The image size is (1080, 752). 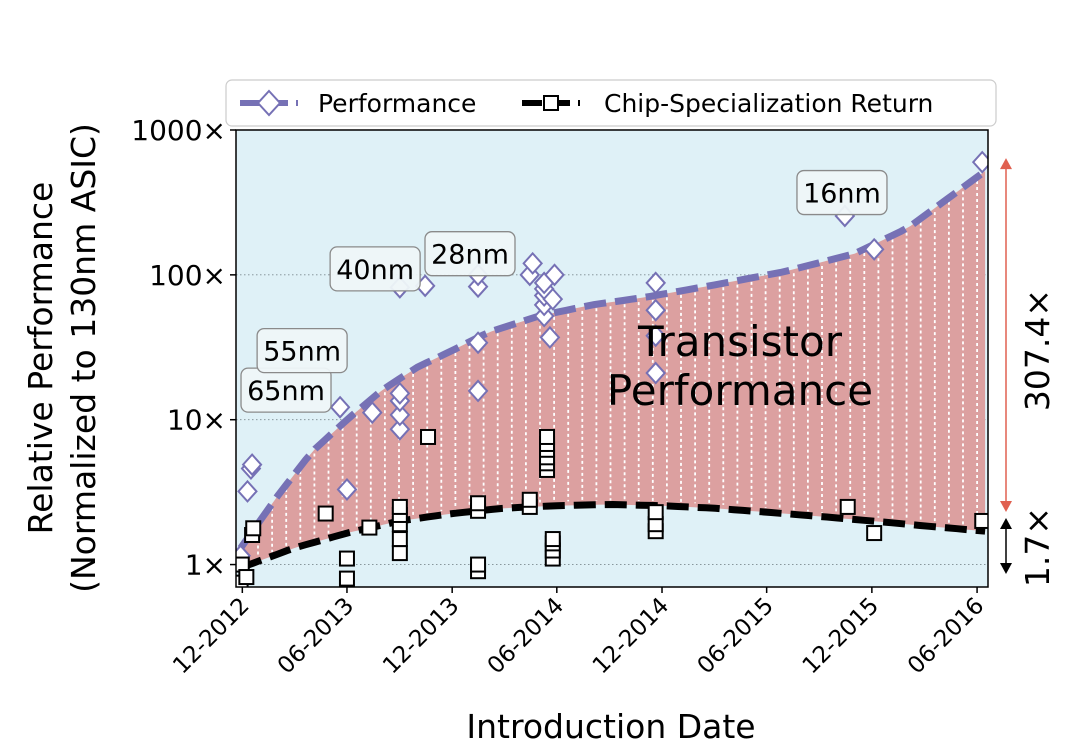 What do you see at coordinates (736, 636) in the screenshot?
I see `x-tick-label-5: 06-2015` at bounding box center [736, 636].